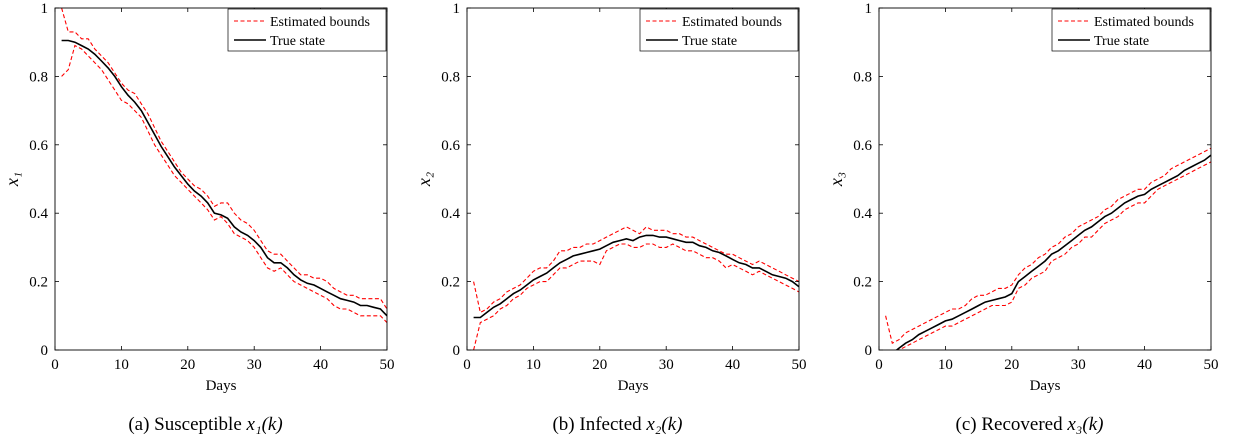  I want to click on caption-math: x₁(k), so click(264, 424).